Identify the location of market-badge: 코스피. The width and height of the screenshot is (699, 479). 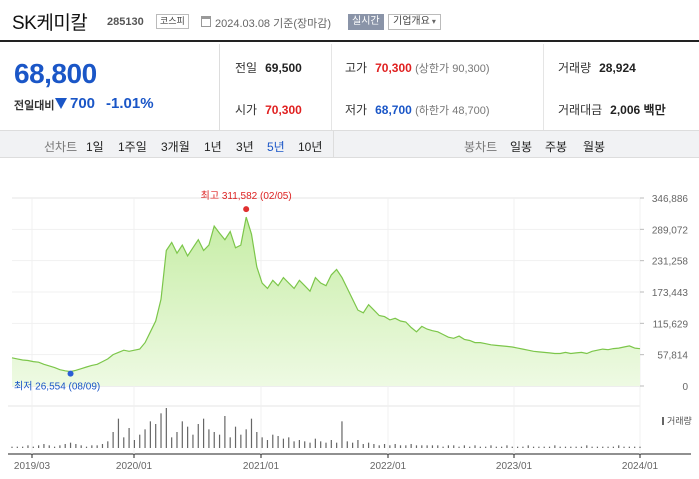
(172, 21).